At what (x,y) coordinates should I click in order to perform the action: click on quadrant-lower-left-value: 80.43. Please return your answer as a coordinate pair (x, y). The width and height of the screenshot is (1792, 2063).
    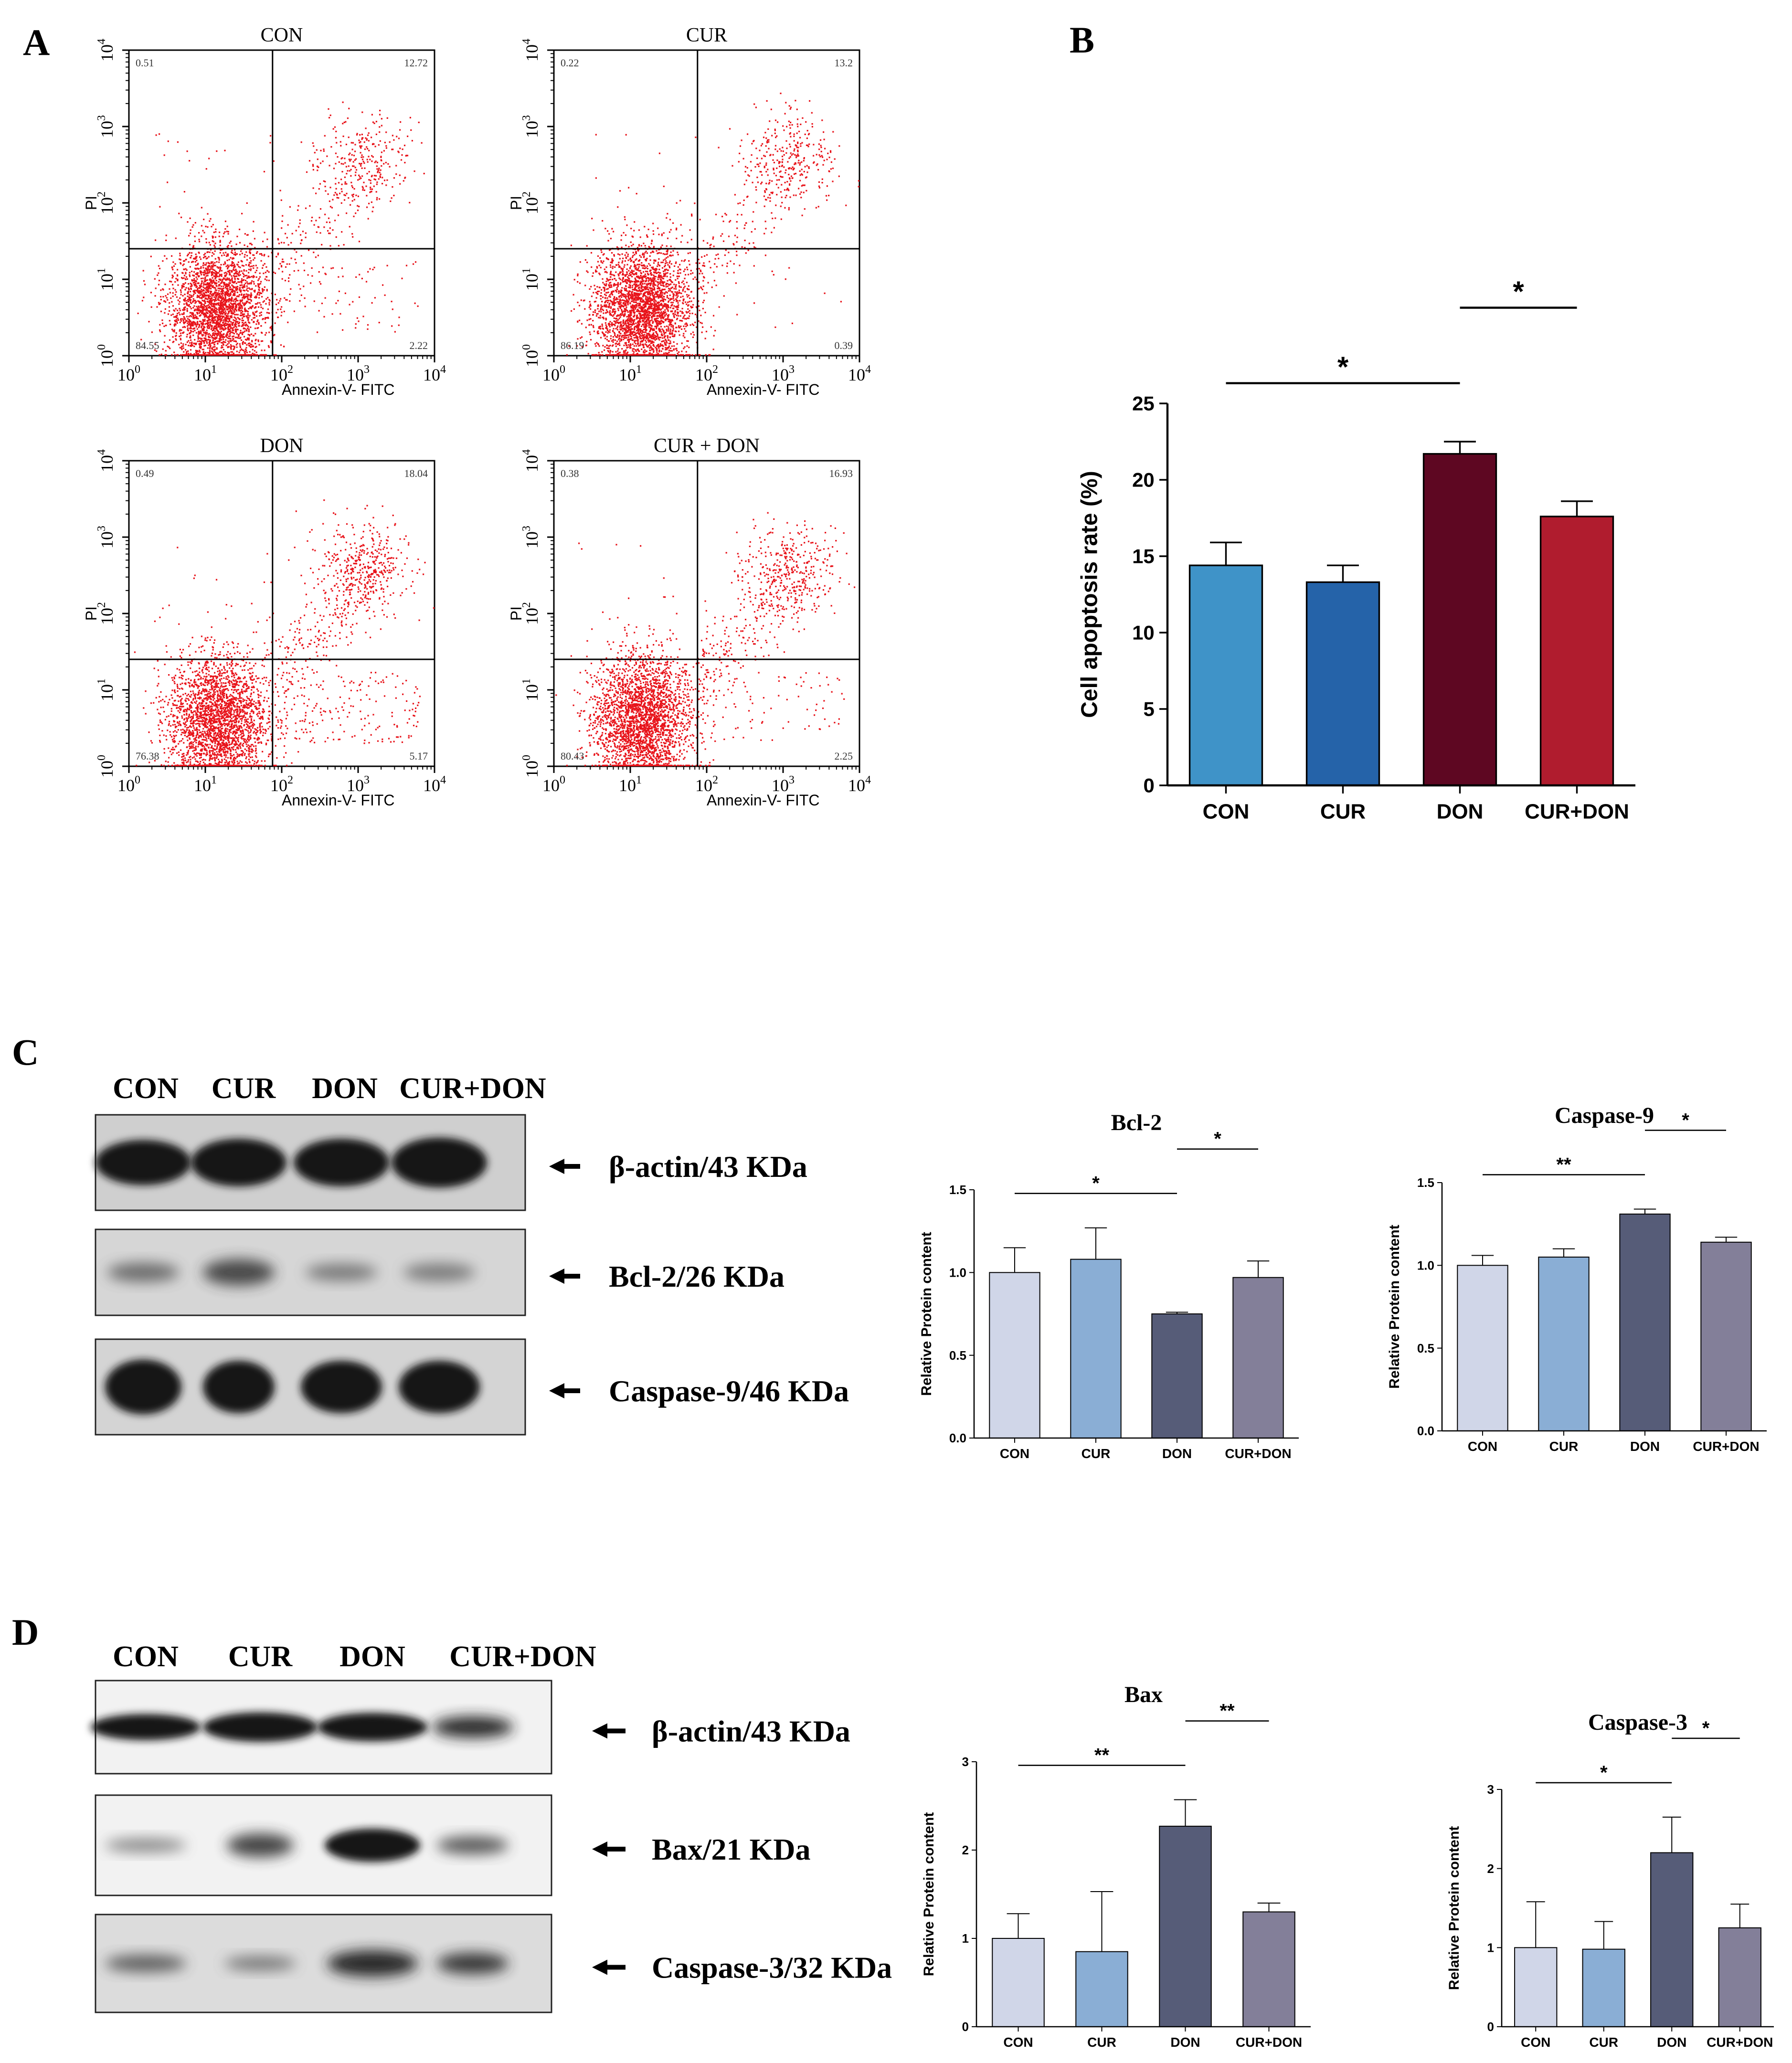
    Looking at the image, I should click on (572, 756).